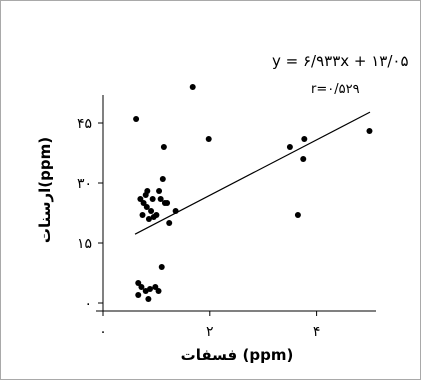 This screenshot has height=380, width=421. Describe the element at coordinates (45, 190) in the screenshot. I see `y-axis-title: ارسنات(ppm)` at that location.